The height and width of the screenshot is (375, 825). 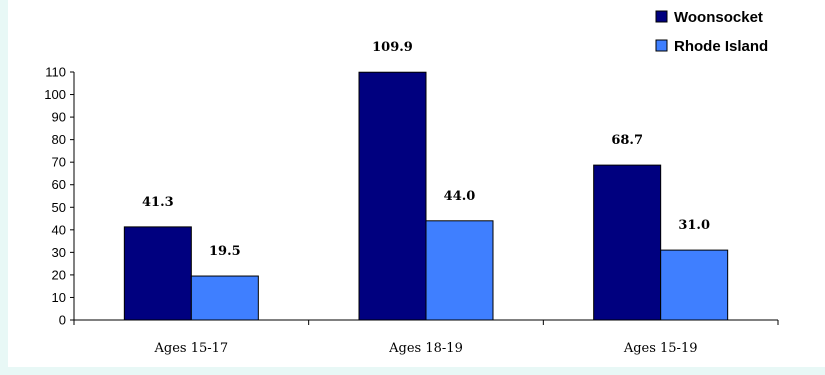 What do you see at coordinates (721, 46) in the screenshot?
I see `legend-label-rhode-island: Rhode Island` at bounding box center [721, 46].